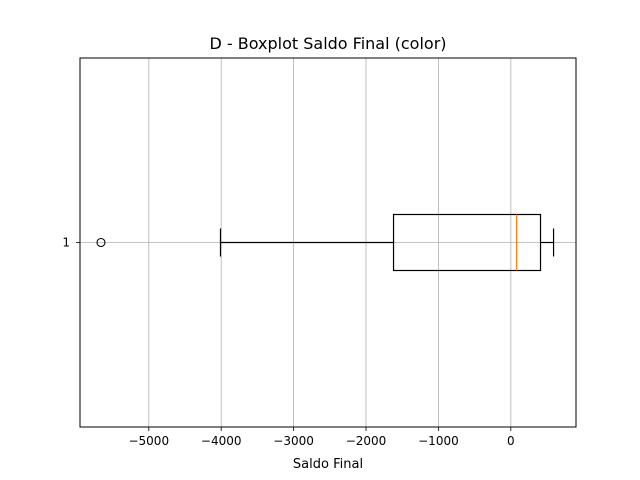  Describe the element at coordinates (366, 441) in the screenshot. I see `x-tick-label: −2000` at that location.